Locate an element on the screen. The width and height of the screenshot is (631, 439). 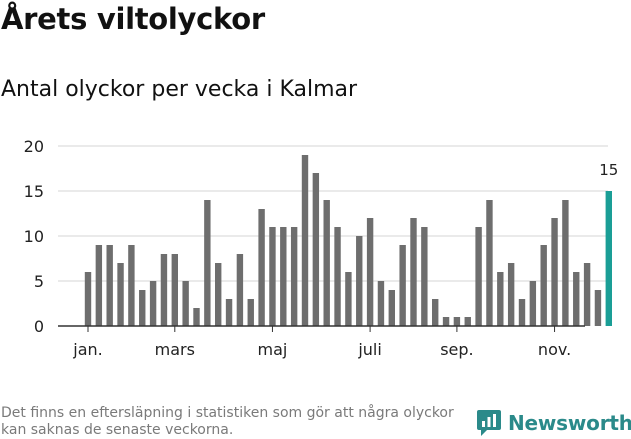
y-tick-label: 20 is located at coordinates (34, 146).